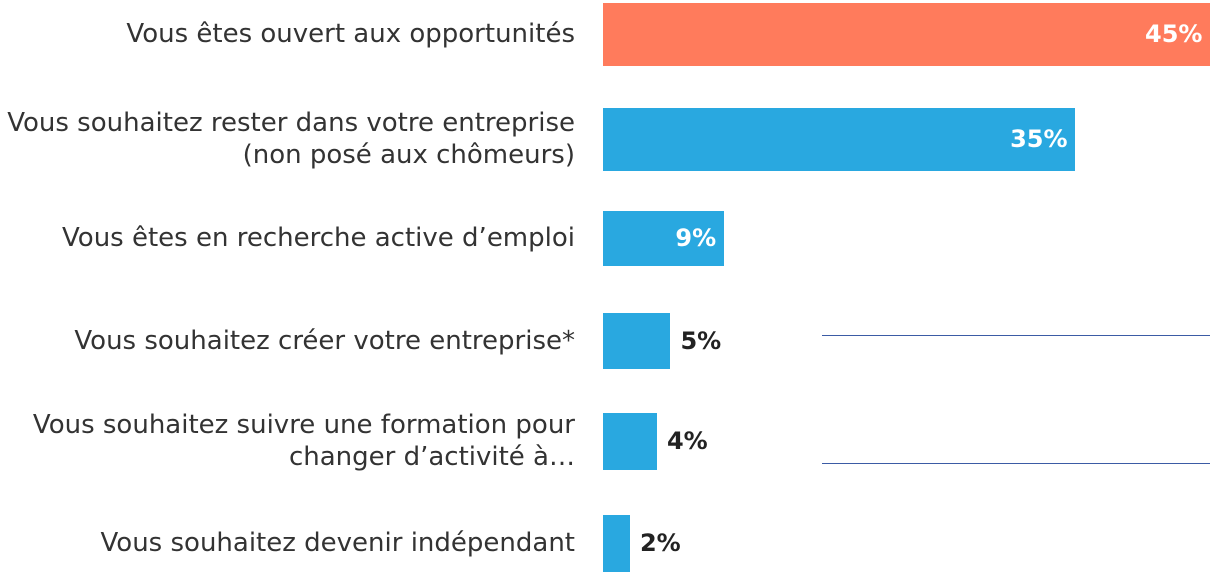 This screenshot has height=579, width=1212. What do you see at coordinates (1174, 34) in the screenshot?
I see `value-label: 45%` at bounding box center [1174, 34].